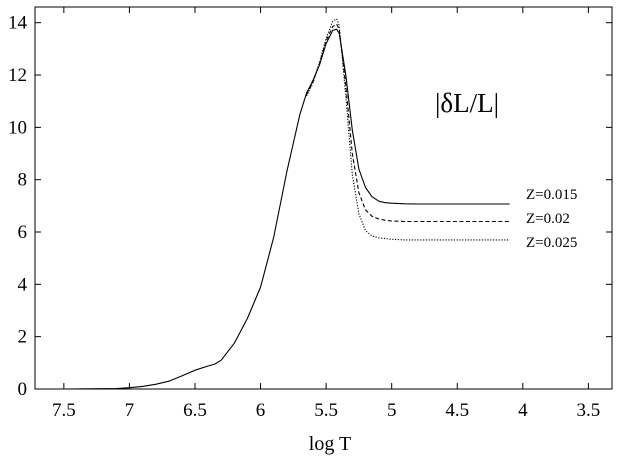 Image resolution: width=623 pixels, height=460 pixels. What do you see at coordinates (467, 103) in the screenshot?
I see `annotation-delta-l-over-l: |δL/L|` at bounding box center [467, 103].